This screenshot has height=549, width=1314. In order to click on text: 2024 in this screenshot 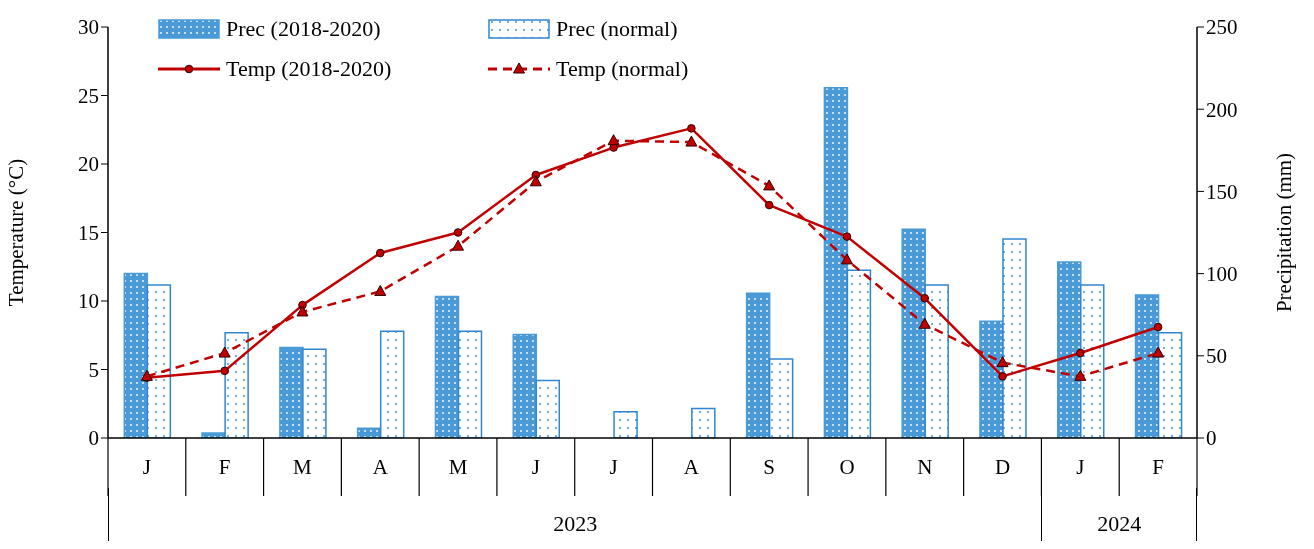, I will do `click(1119, 514)`.